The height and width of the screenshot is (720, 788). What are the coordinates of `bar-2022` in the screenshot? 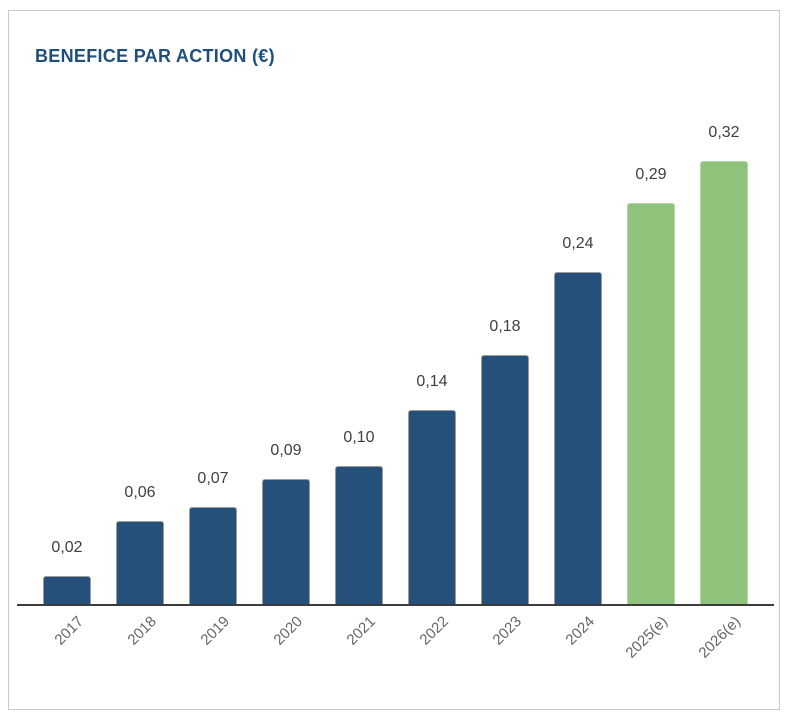 It's located at (432, 507).